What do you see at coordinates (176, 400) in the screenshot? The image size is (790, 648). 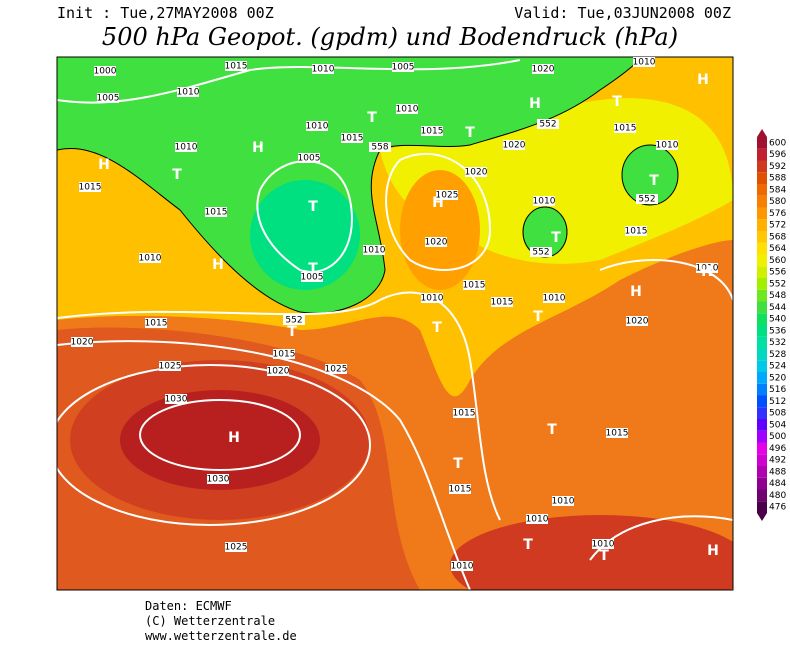 I see `isobar-label: 1030` at bounding box center [176, 400].